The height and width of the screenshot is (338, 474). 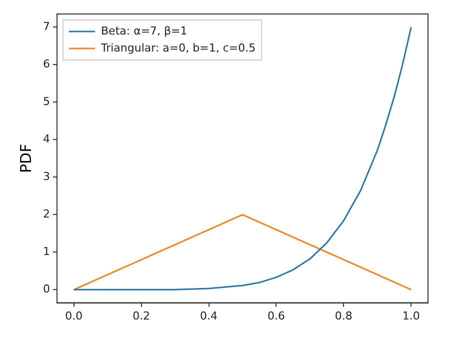 I want to click on y-axis-title: PDF, so click(x=25, y=159).